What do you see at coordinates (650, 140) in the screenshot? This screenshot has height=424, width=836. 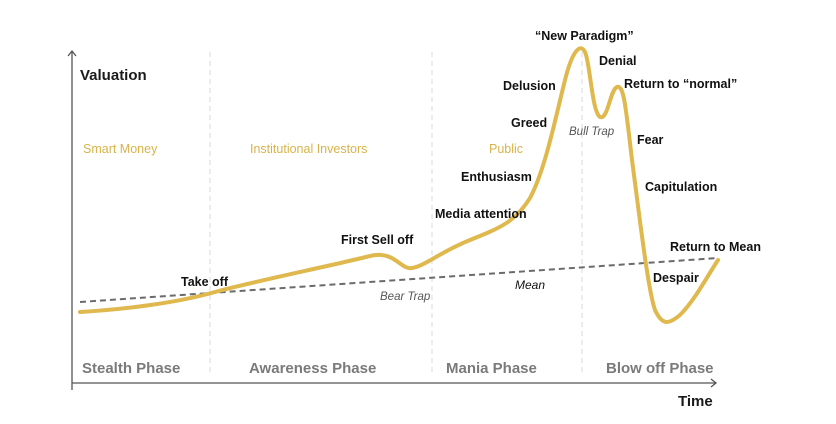 I see `label-fear: Fear` at bounding box center [650, 140].